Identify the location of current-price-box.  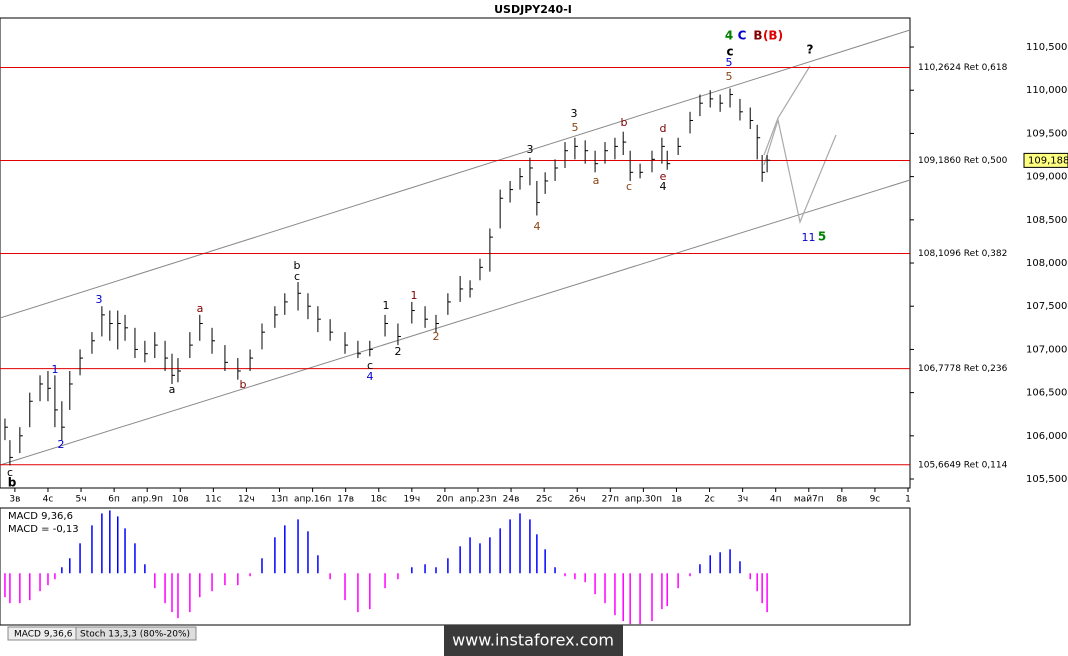
(1045, 160).